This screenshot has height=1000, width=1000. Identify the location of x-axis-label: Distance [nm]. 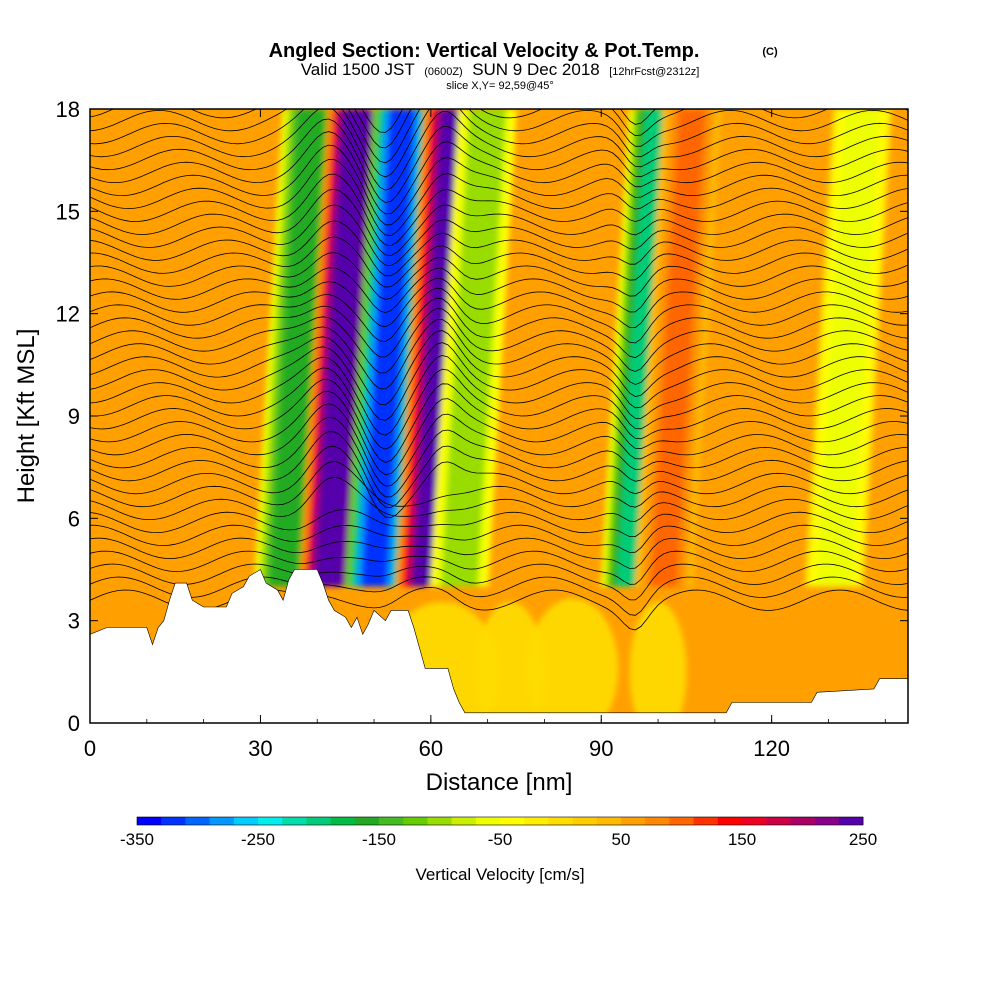
(499, 782).